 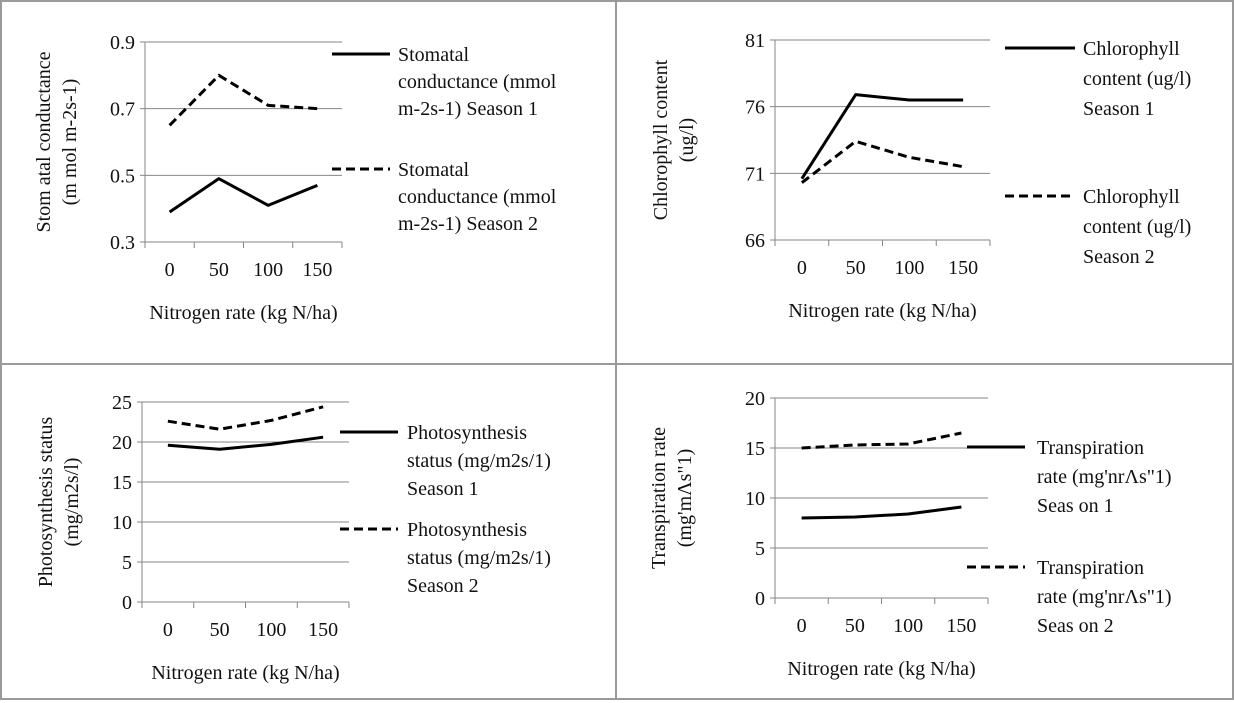 I want to click on y-tick-label: 0.7, so click(x=122, y=110).